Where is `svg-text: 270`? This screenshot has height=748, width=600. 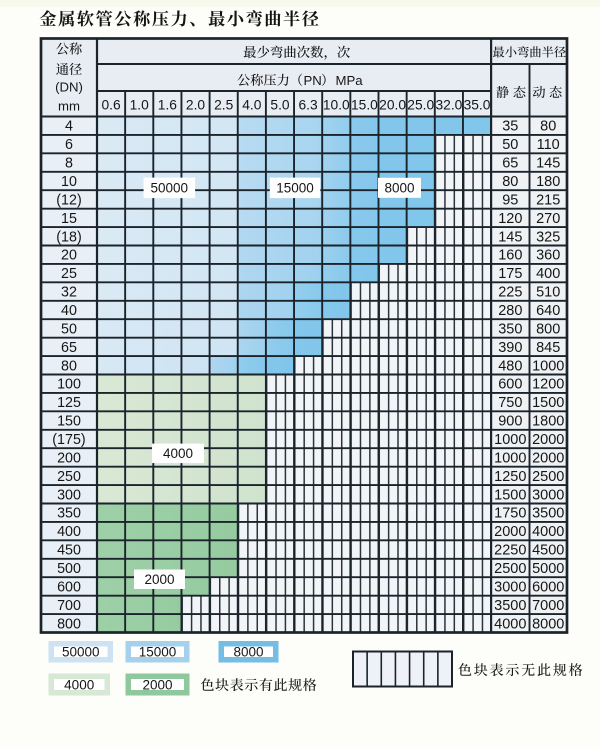 svg-text: 270 is located at coordinates (548, 219).